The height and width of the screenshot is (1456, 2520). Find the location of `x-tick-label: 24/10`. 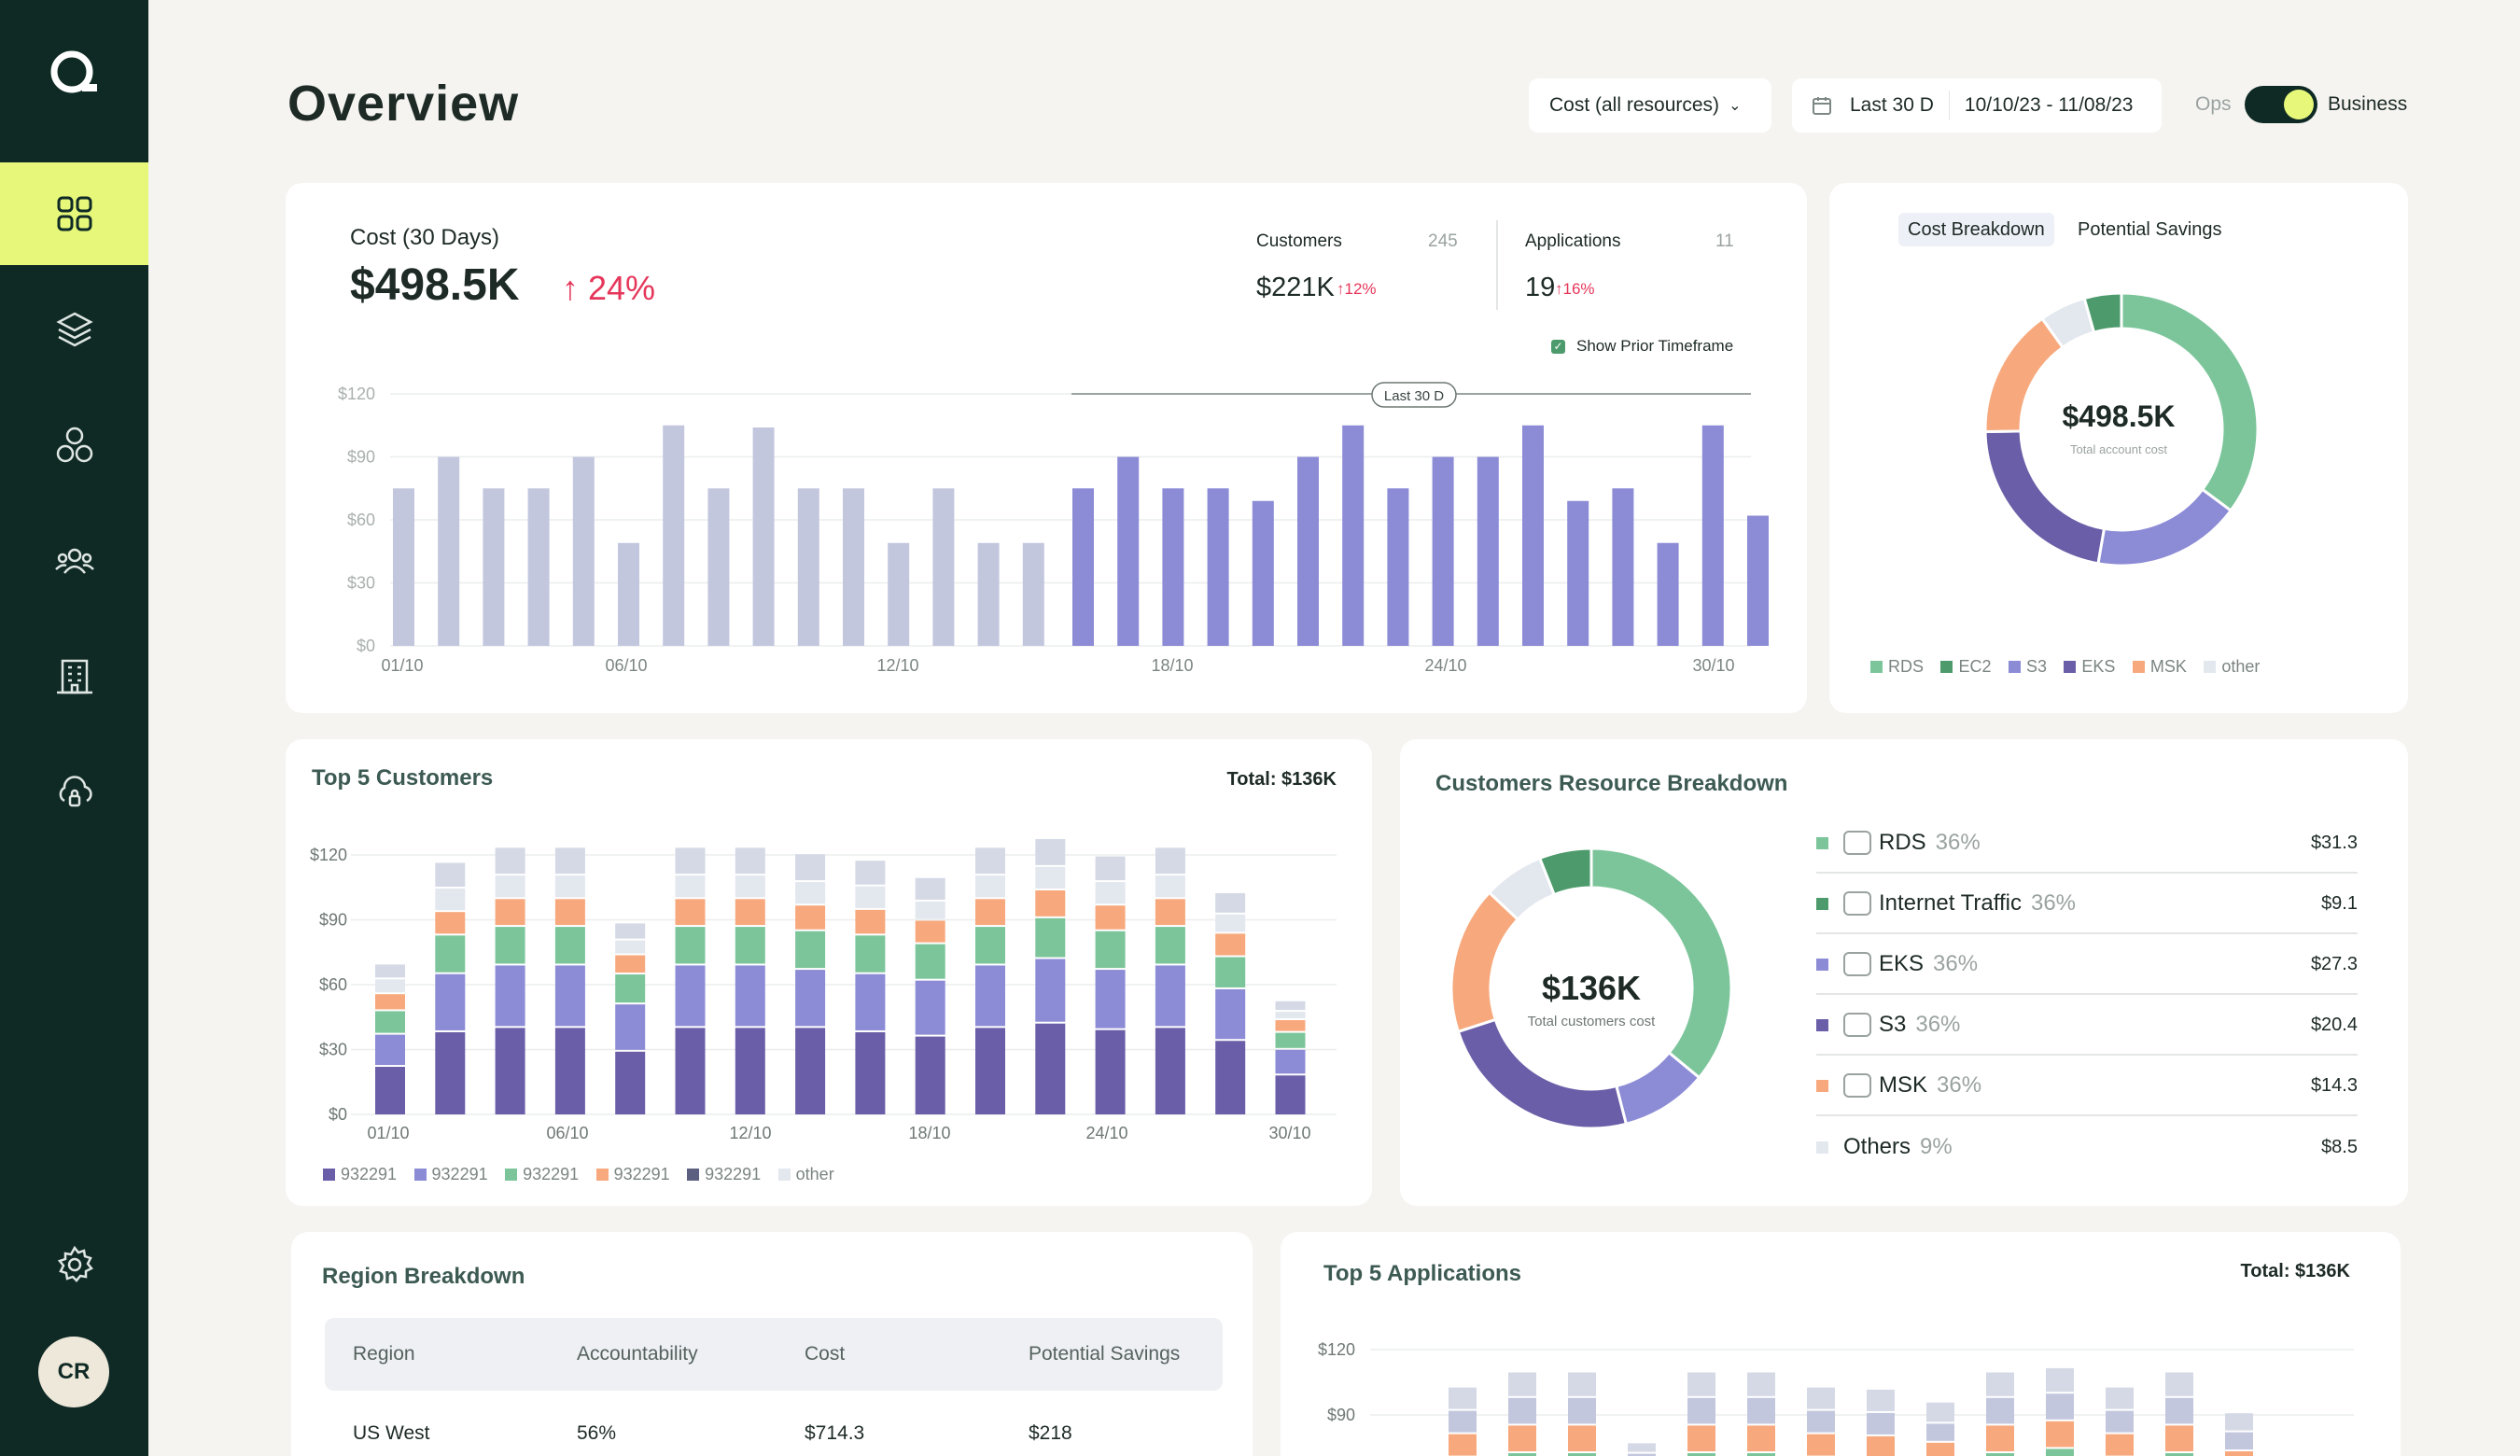

x-tick-label: 24/10 is located at coordinates (1445, 665).